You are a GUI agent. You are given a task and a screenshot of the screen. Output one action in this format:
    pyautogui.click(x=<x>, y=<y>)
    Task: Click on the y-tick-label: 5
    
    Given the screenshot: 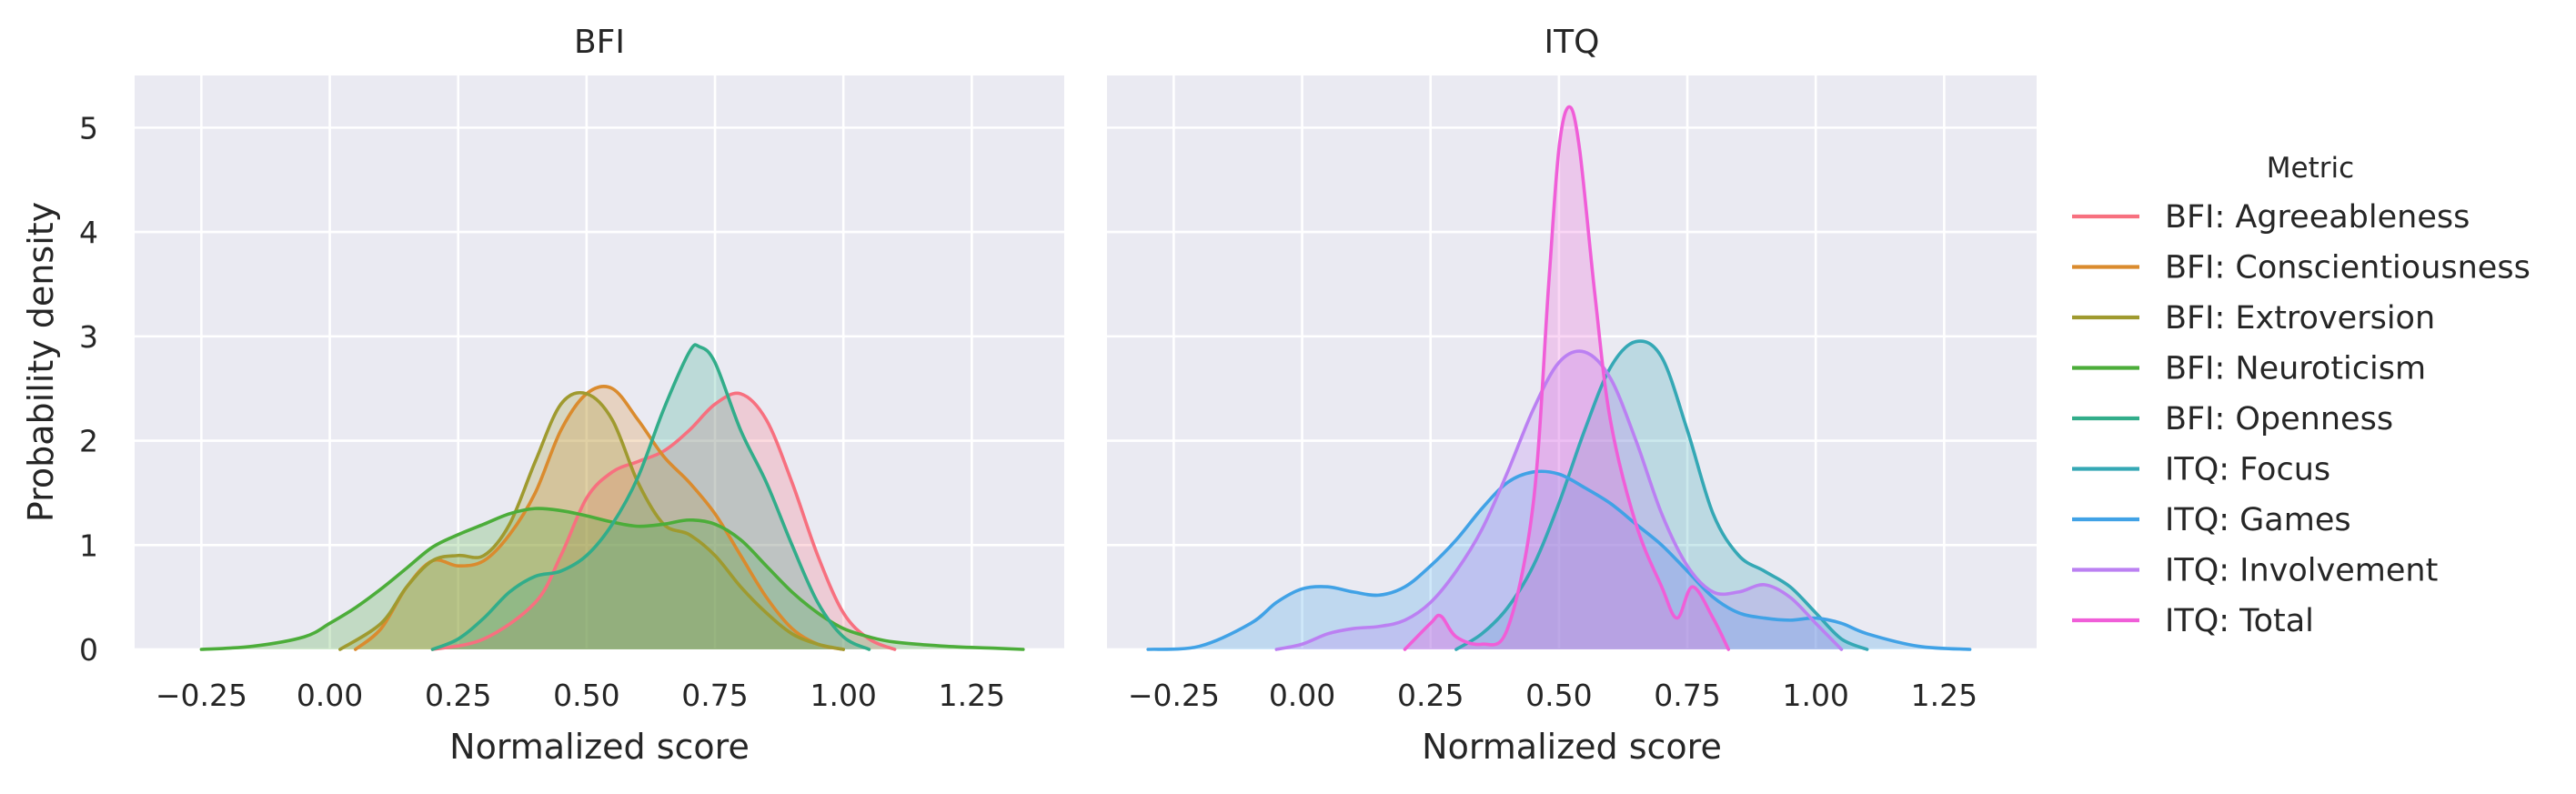 What is the action you would take?
    pyautogui.click(x=88, y=128)
    